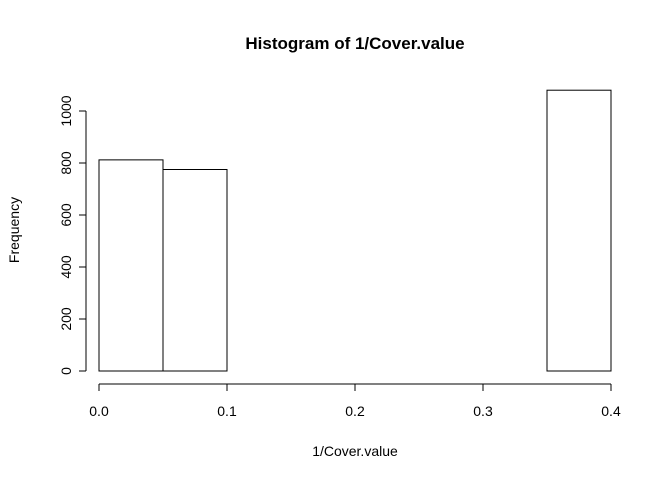 The width and height of the screenshot is (672, 480). What do you see at coordinates (99, 411) in the screenshot?
I see `x-tick-label: 0.0` at bounding box center [99, 411].